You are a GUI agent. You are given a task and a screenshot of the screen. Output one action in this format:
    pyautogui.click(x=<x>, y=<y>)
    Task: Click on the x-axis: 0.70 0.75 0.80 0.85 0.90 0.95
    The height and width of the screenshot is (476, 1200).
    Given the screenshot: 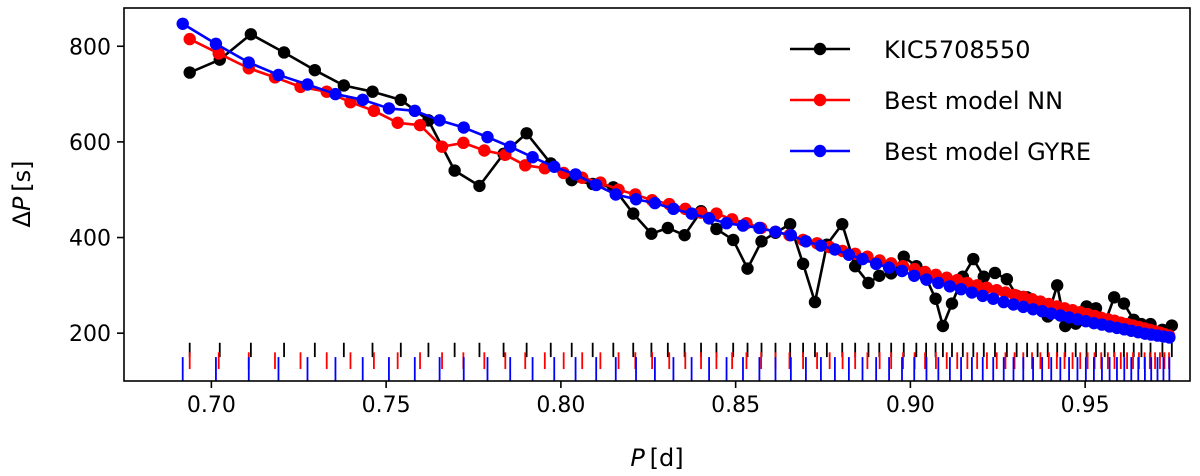 What is the action you would take?
    pyautogui.click(x=648, y=399)
    